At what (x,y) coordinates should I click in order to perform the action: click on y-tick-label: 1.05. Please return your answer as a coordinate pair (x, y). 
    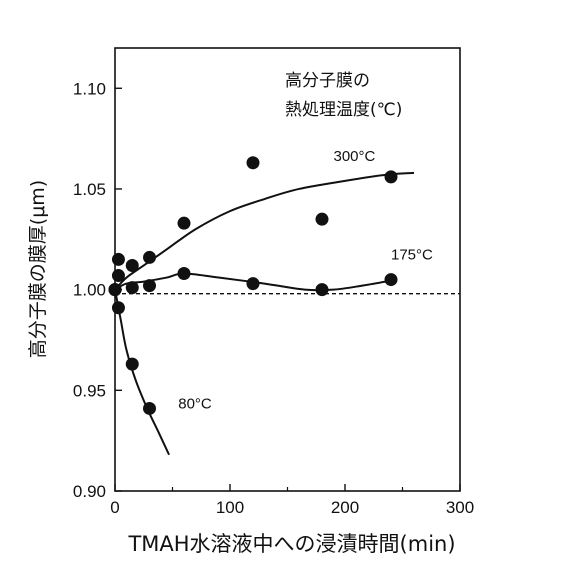
    Looking at the image, I should click on (89, 189).